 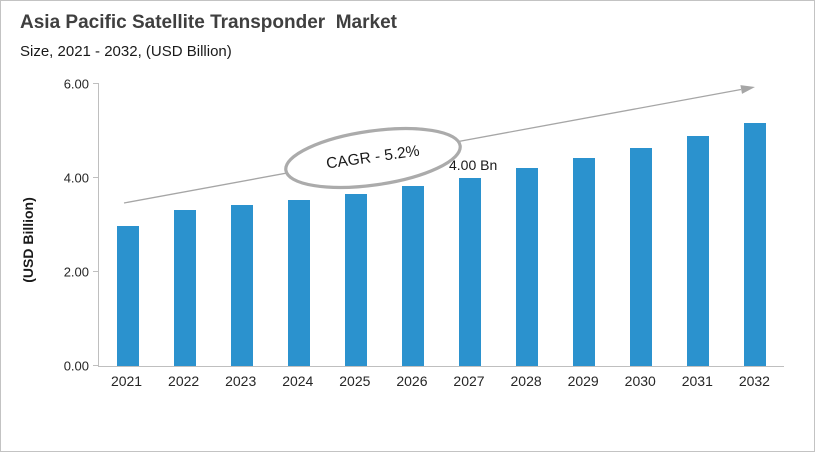 I want to click on bar-2025, so click(x=355, y=279).